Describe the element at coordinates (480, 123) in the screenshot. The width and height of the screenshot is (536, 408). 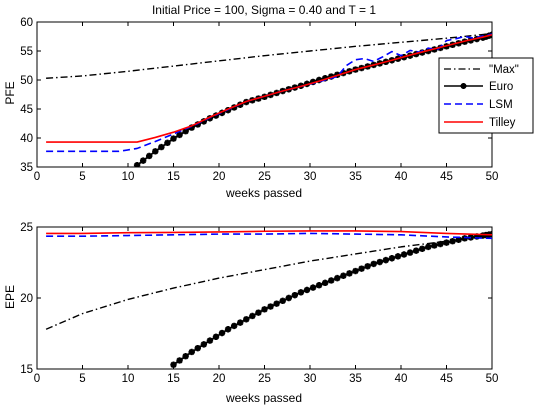
I see `legend-entry-tilley: Tilley` at that location.